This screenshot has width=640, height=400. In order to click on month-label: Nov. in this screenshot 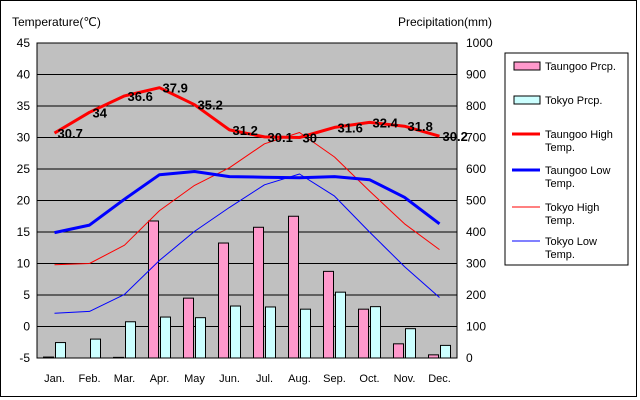, I will do `click(405, 379)`.